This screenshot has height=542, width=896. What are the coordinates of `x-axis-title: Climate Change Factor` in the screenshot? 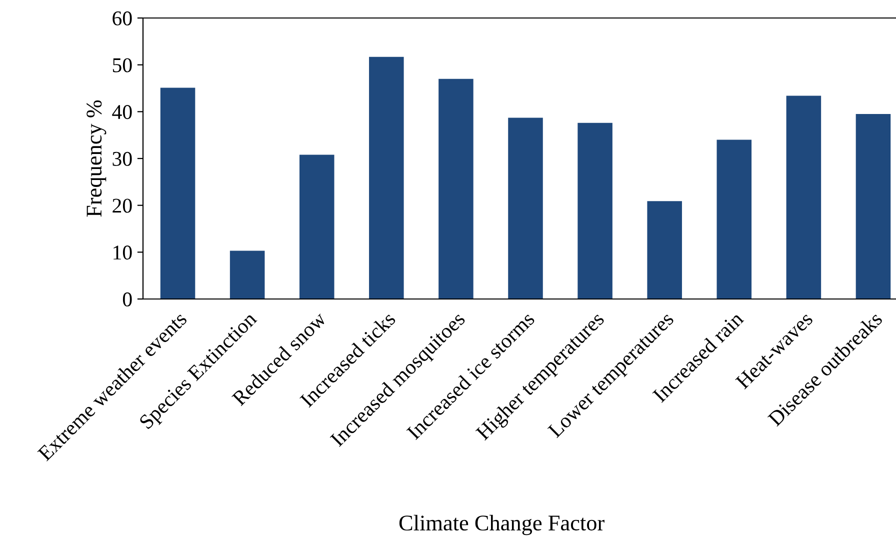 It's located at (501, 525).